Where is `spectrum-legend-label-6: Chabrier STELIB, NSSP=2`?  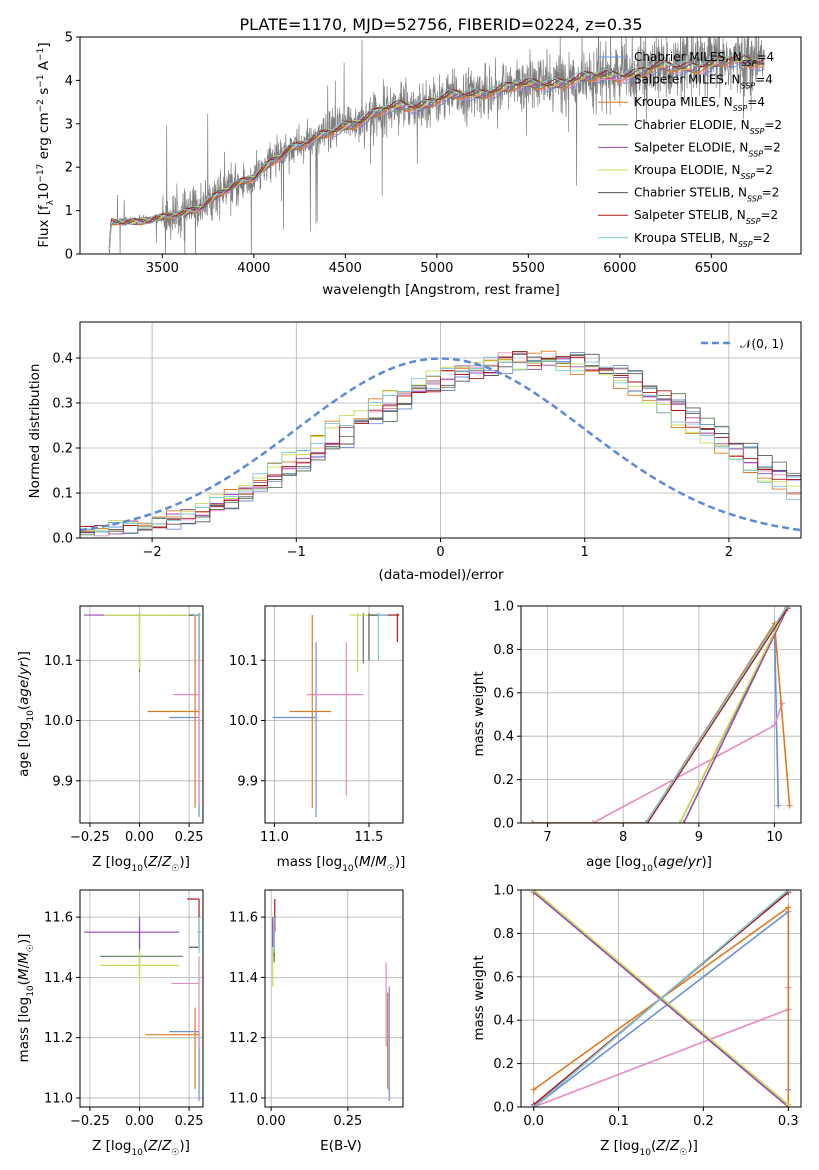
spectrum-legend-label-6: Chabrier STELIB, NSSP=2 is located at coordinates (706, 195).